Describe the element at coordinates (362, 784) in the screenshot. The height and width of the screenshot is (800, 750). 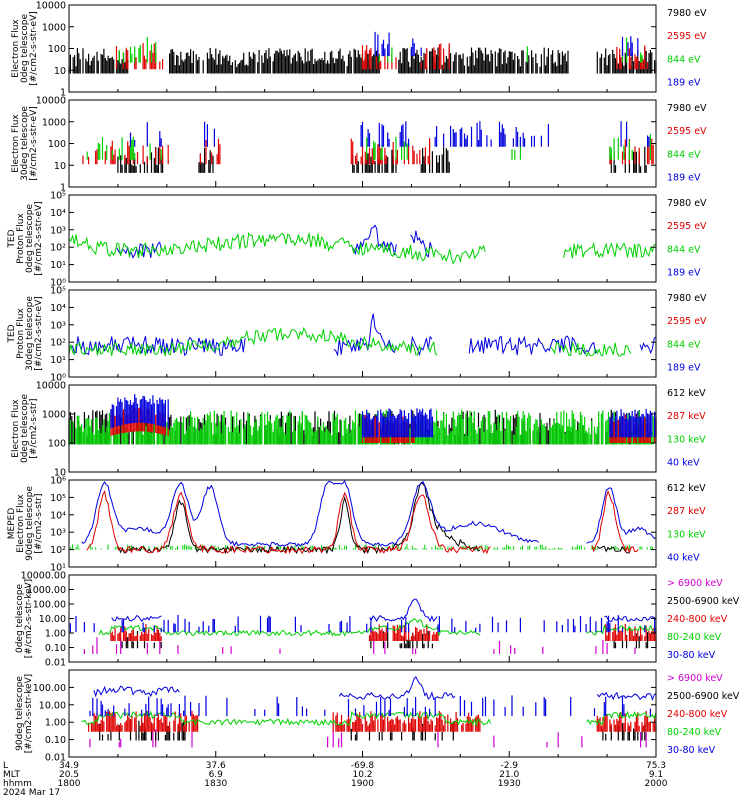
I see `footer-hhmm-value: 1900` at that location.